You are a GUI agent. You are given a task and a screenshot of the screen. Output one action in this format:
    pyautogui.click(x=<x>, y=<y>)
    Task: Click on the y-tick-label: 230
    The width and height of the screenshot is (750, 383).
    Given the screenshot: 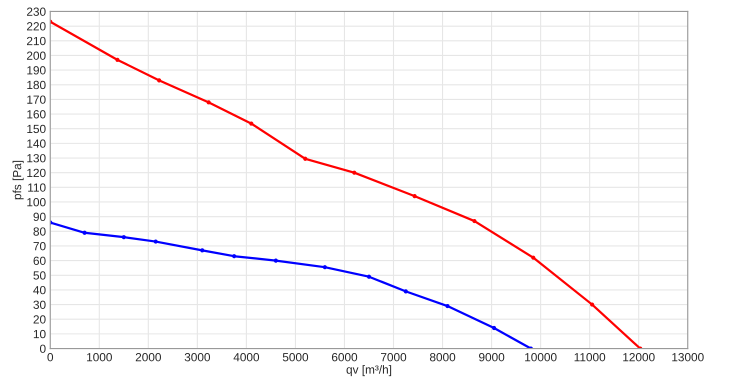 What is the action you would take?
    pyautogui.click(x=36, y=12)
    